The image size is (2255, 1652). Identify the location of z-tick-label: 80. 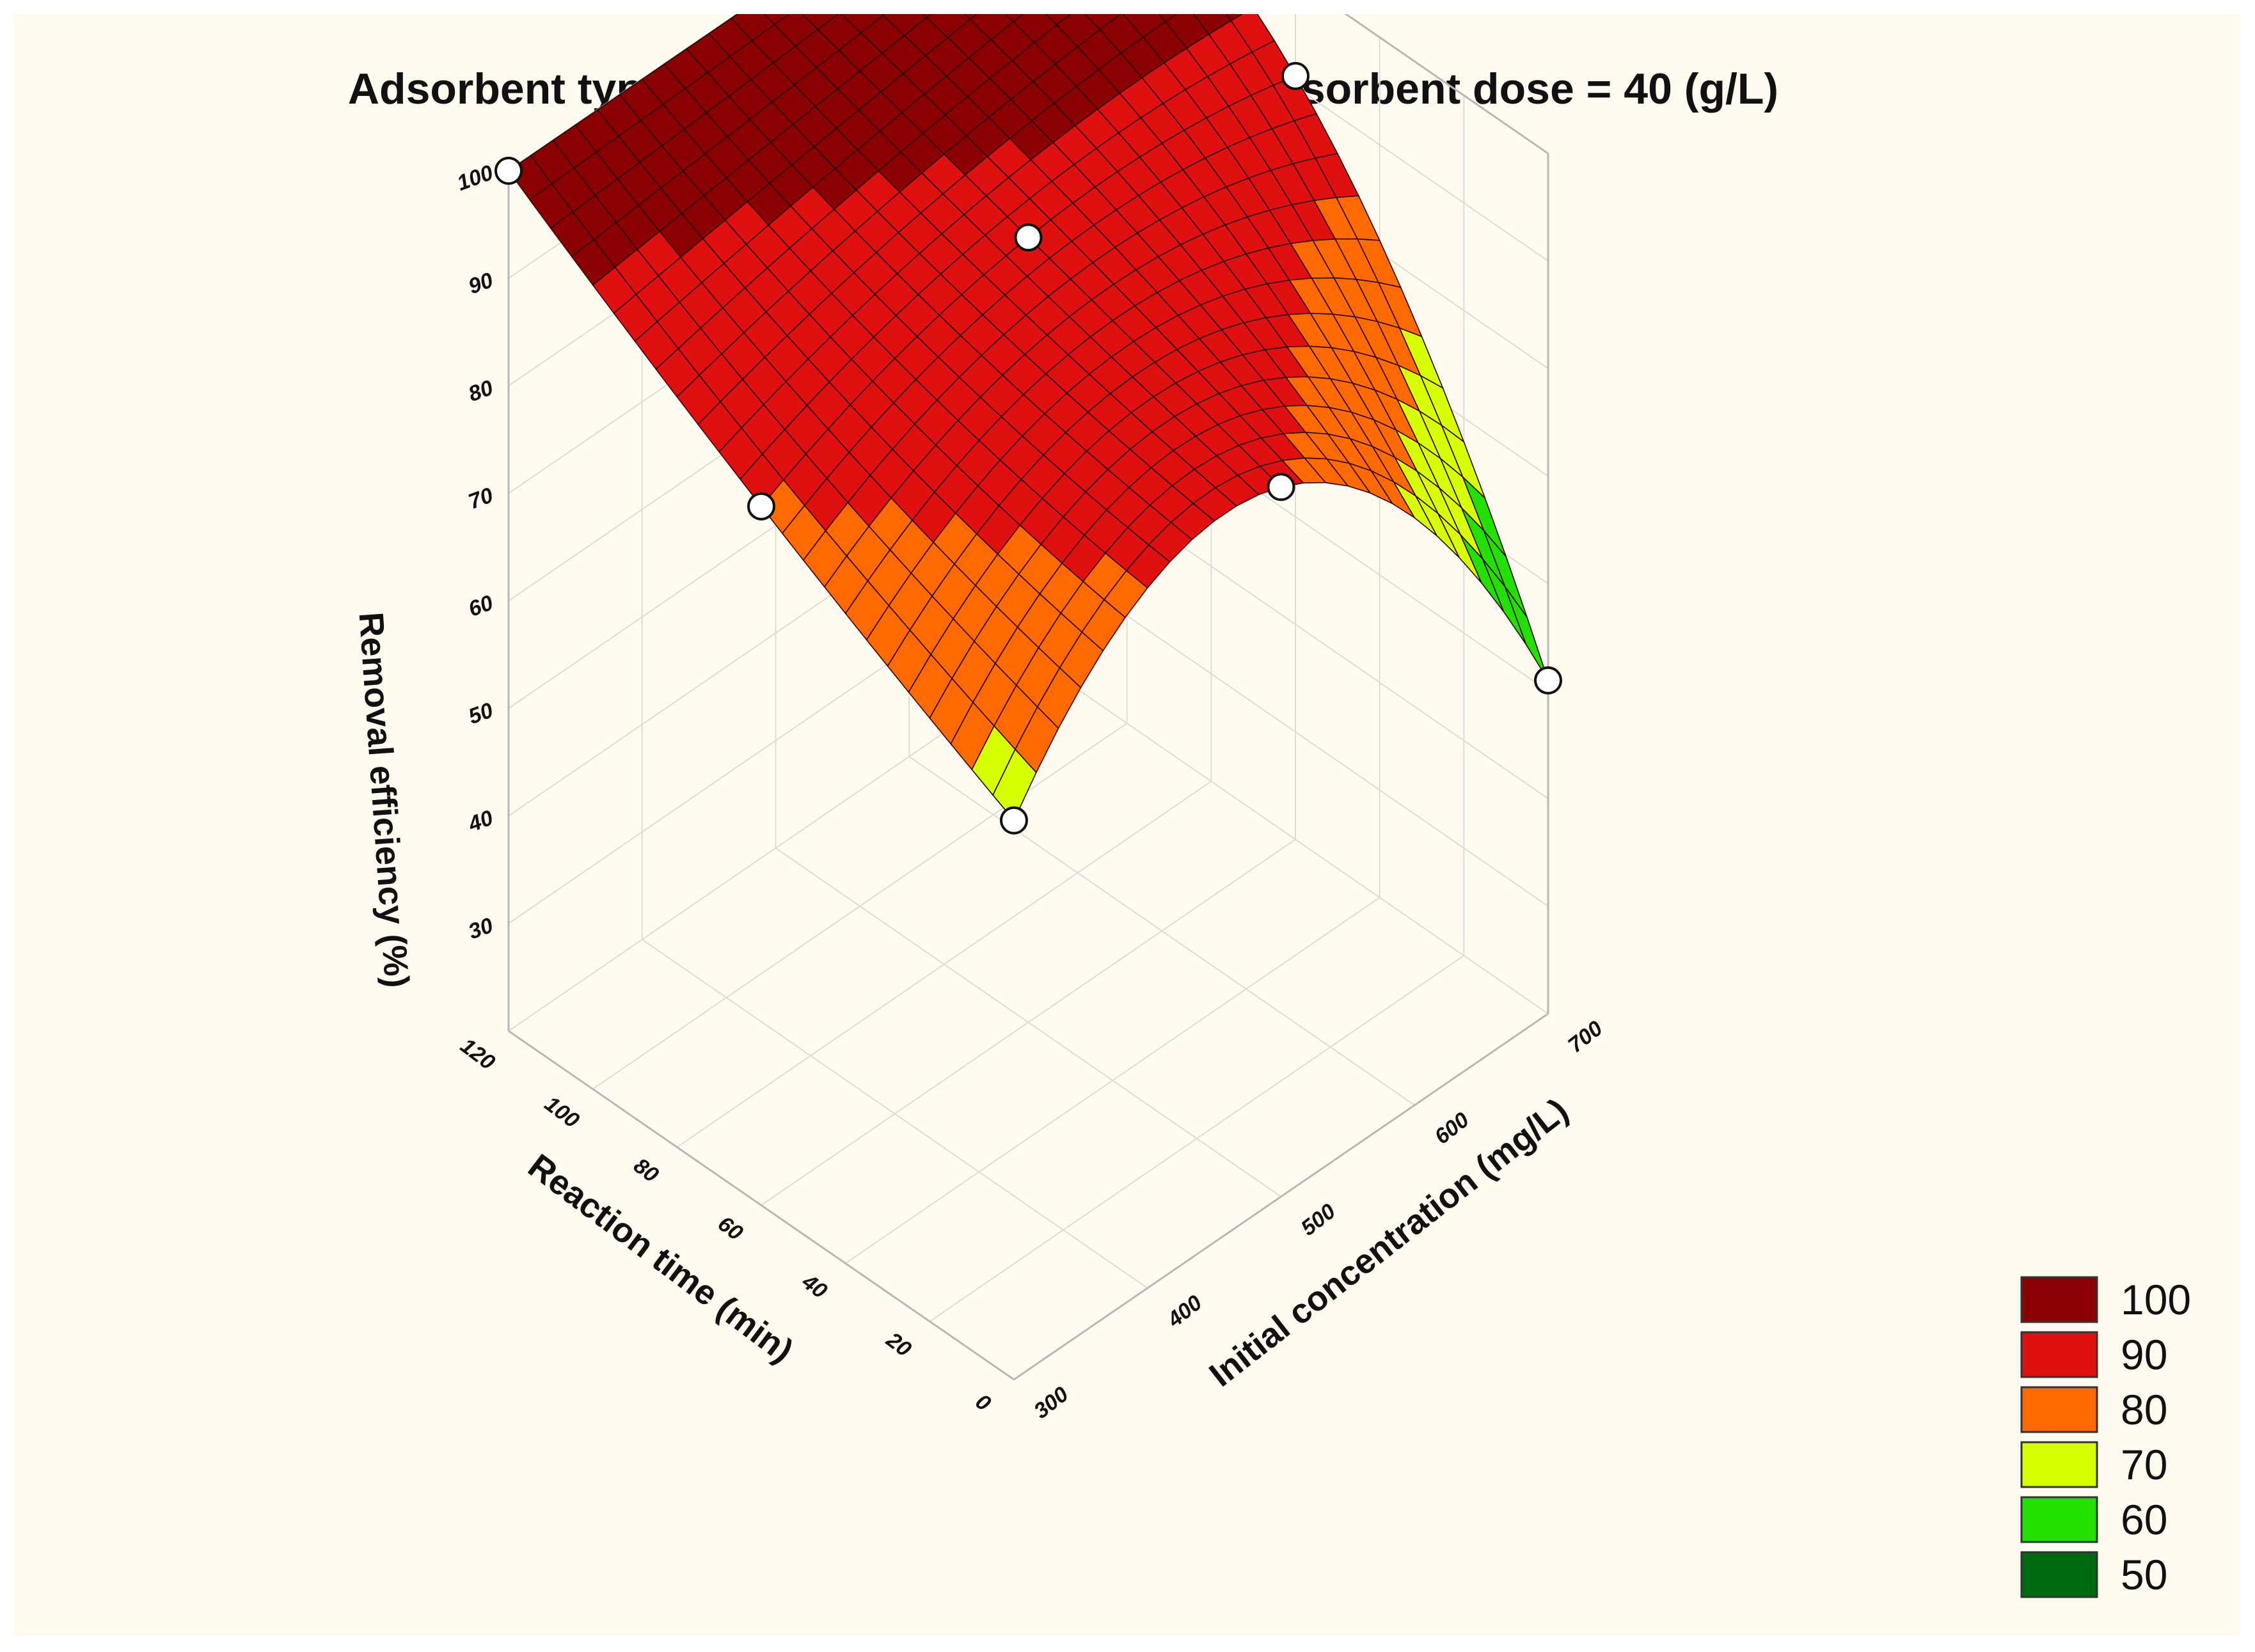
(481, 391).